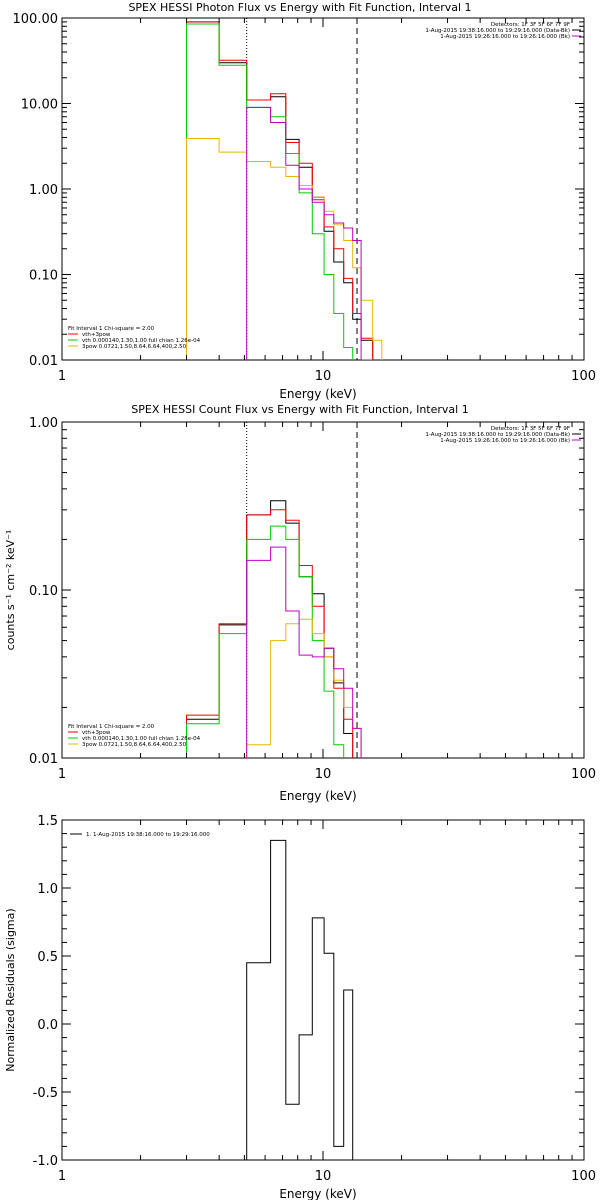  I want to click on y-tick-label: 1.0, so click(47, 889).